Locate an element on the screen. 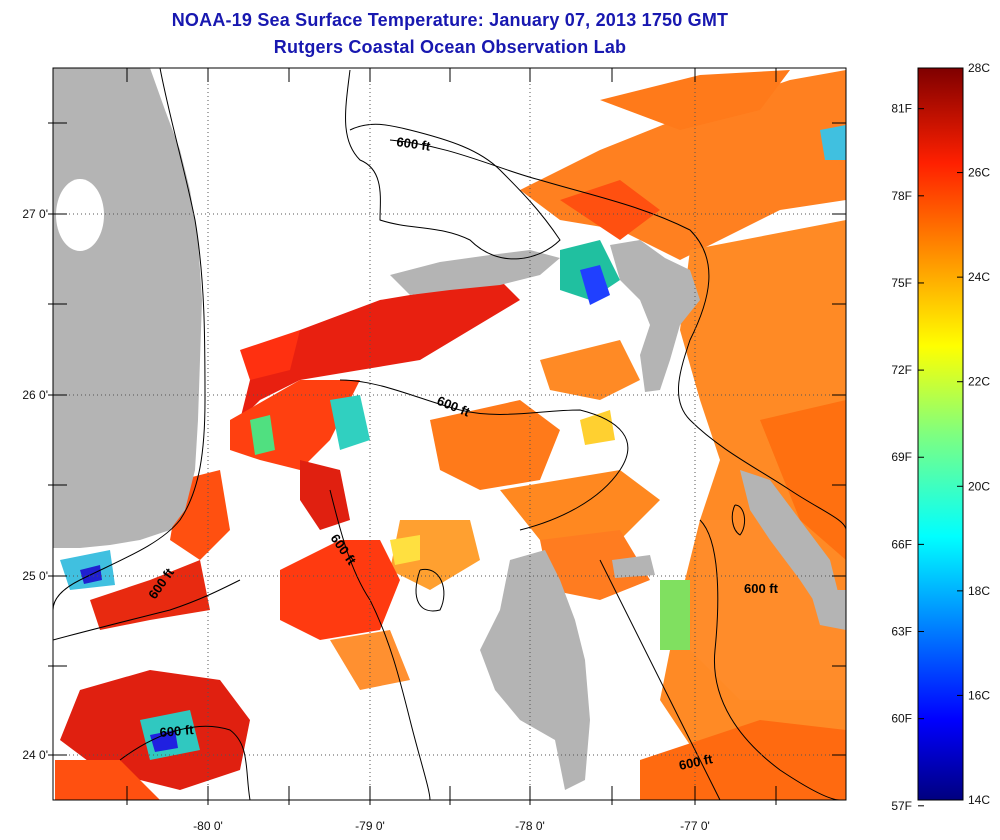  colorbar-celsius-label: 26C is located at coordinates (979, 173).